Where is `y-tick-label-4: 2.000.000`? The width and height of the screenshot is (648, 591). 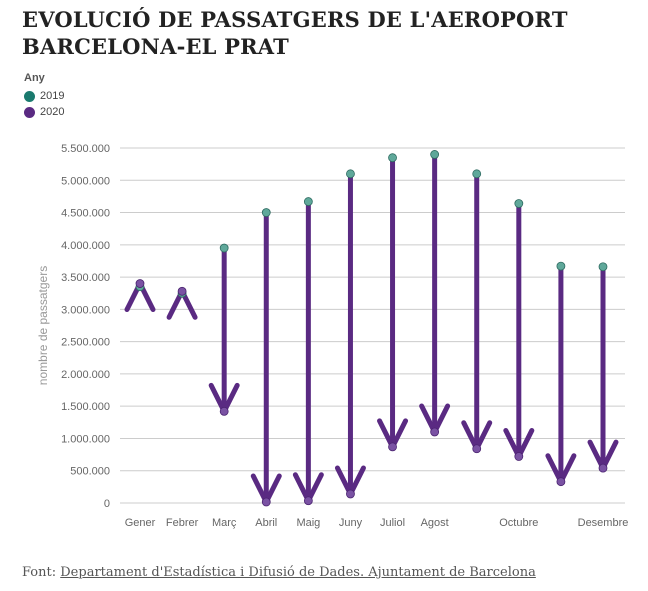 y-tick-label-4: 2.000.000 is located at coordinates (85, 375).